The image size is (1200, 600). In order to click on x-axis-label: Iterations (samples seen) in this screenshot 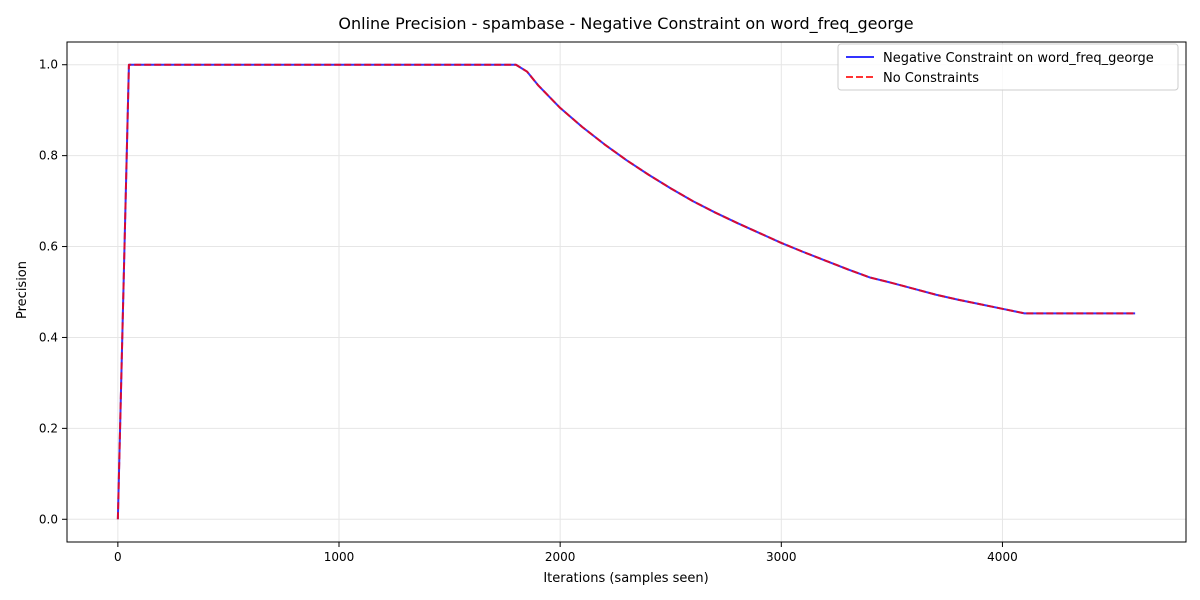, I will do `click(625, 578)`.